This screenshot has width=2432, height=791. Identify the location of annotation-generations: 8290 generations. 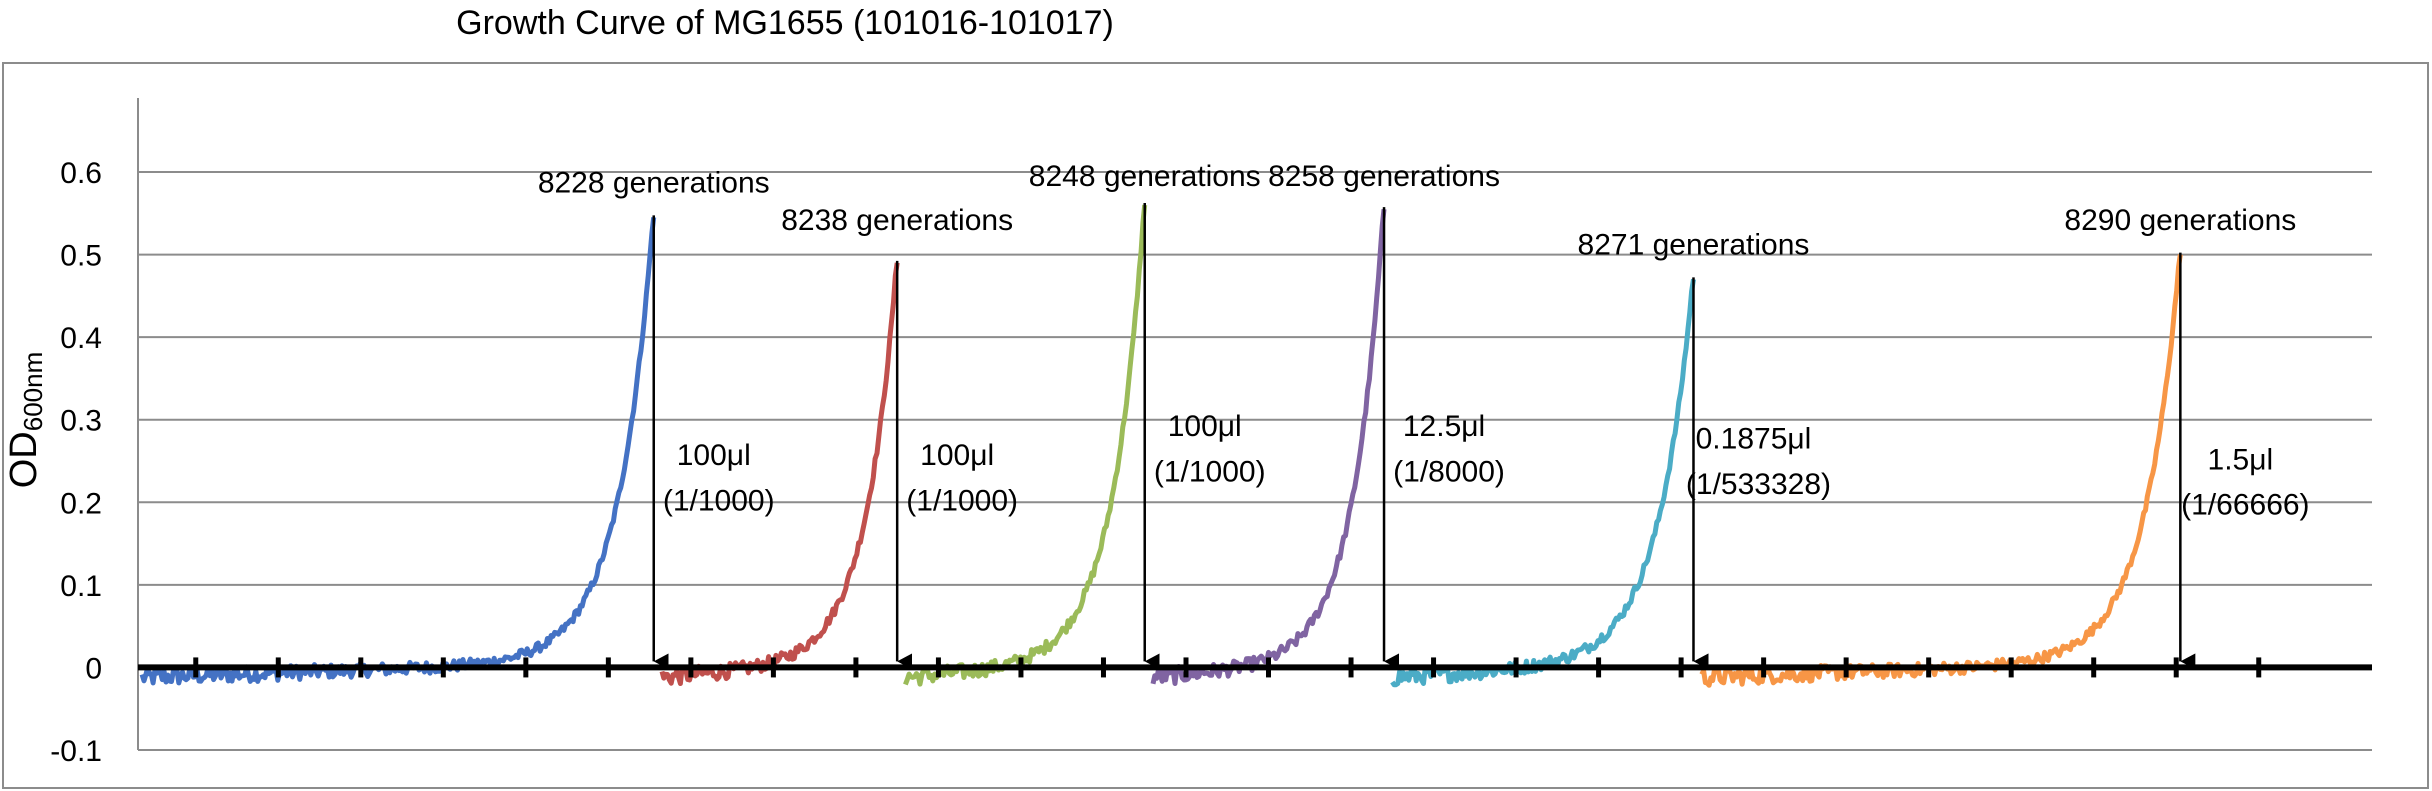
(2180, 220).